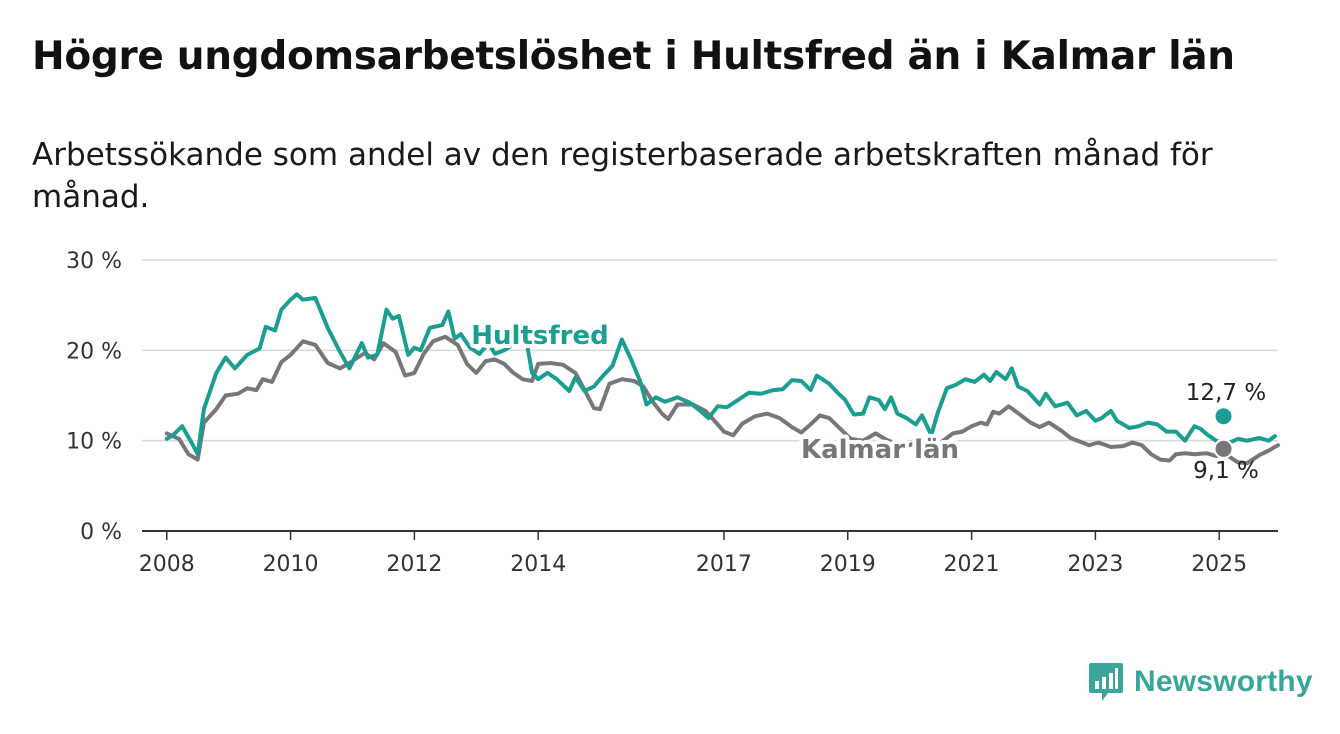 This screenshot has height=734, width=1340. What do you see at coordinates (414, 564) in the screenshot?
I see `x-tick-label: 2012` at bounding box center [414, 564].